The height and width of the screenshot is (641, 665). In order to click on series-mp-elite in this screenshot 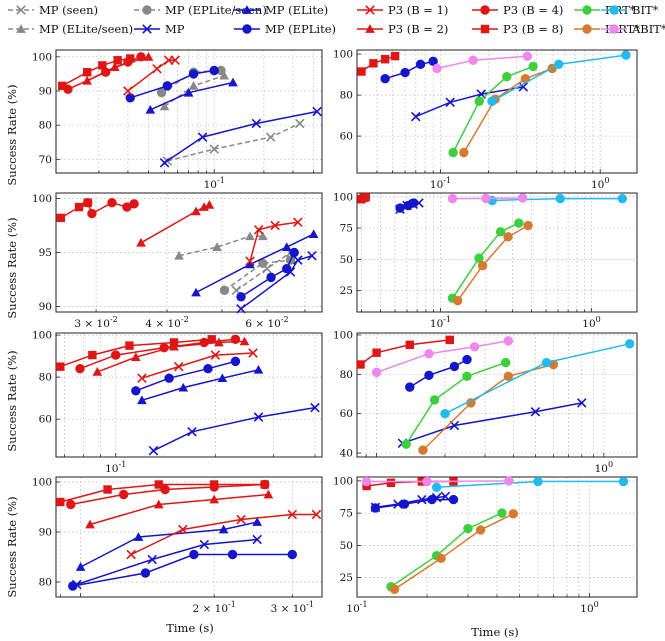, I will do `click(255, 263)`.